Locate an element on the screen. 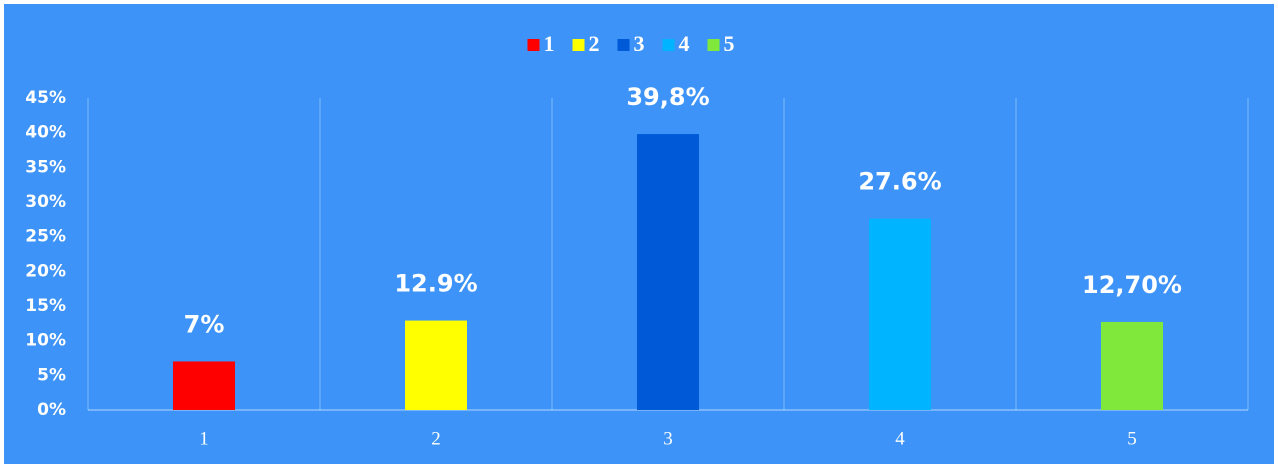 This screenshot has height=468, width=1278. data-label: 27.6% is located at coordinates (899, 182).